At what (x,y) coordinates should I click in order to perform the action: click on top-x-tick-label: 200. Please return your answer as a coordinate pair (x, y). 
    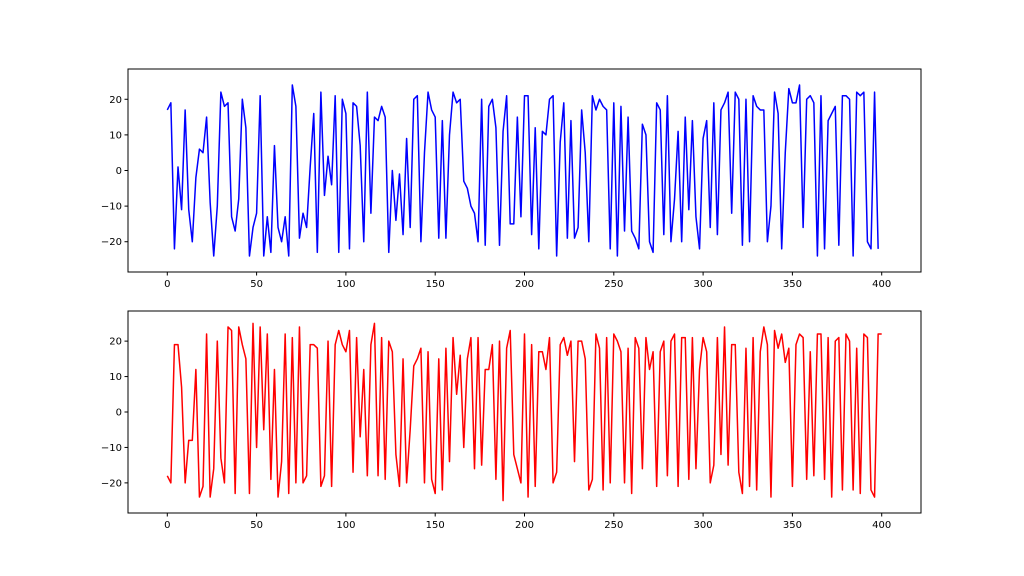
    Looking at the image, I should click on (524, 284).